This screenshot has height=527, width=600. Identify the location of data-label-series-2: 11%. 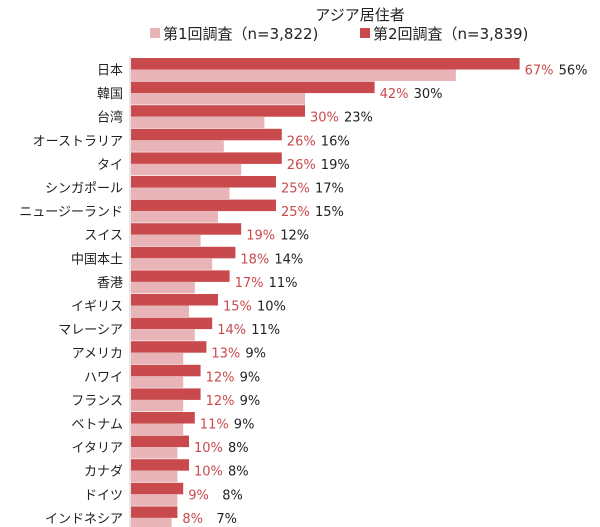
(214, 425).